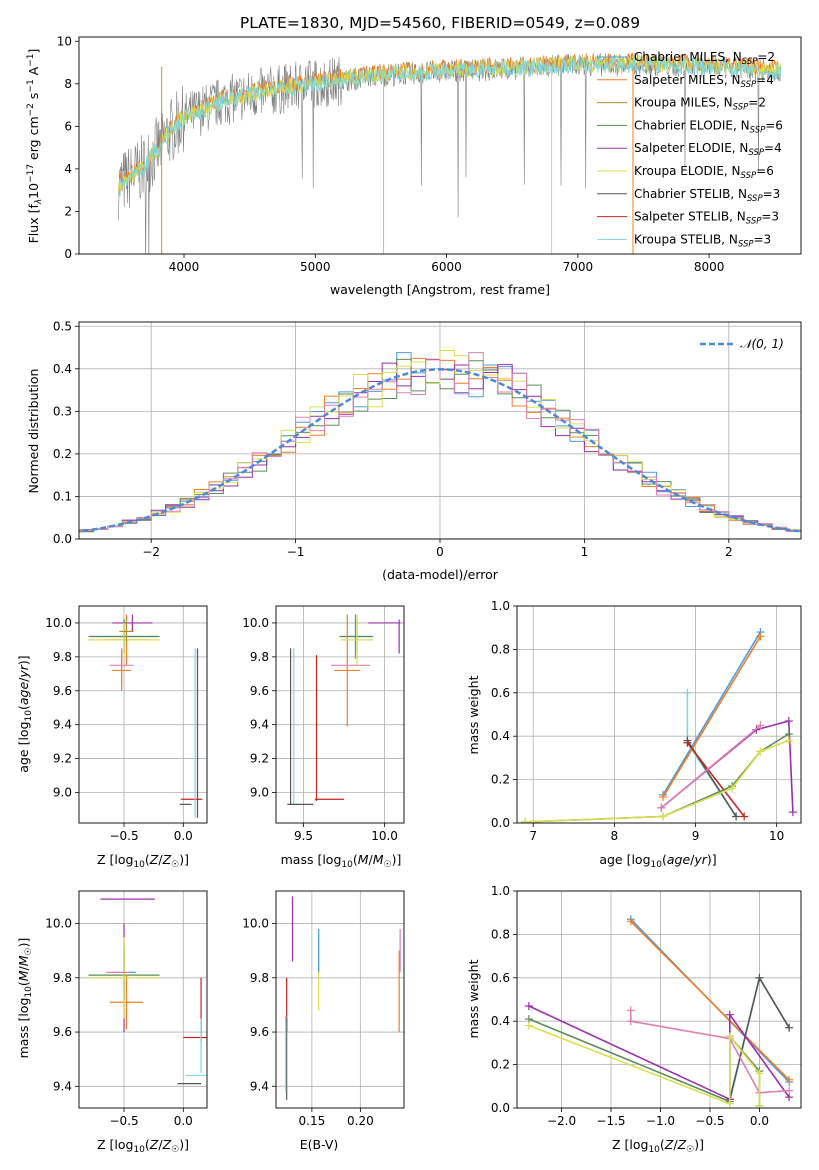 The image size is (819, 1170). Describe the element at coordinates (143, 861) in the screenshot. I see `agez-xlabel: Z [log10(Z/Z☉)]` at that location.